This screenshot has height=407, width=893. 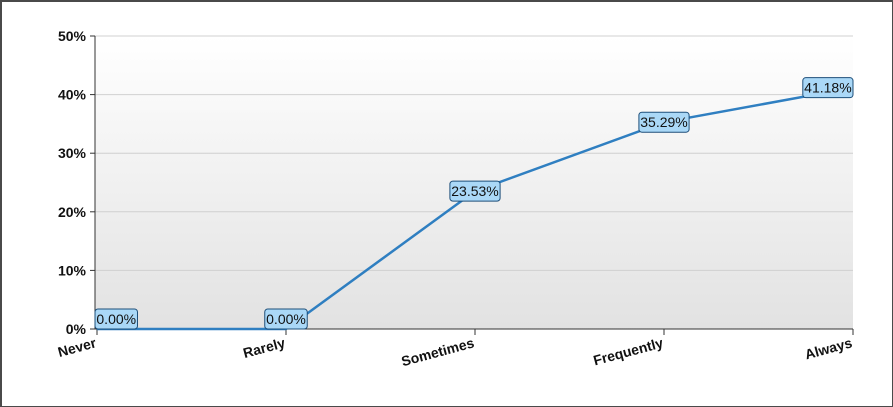 I want to click on data-label: 35.29%, so click(x=664, y=122).